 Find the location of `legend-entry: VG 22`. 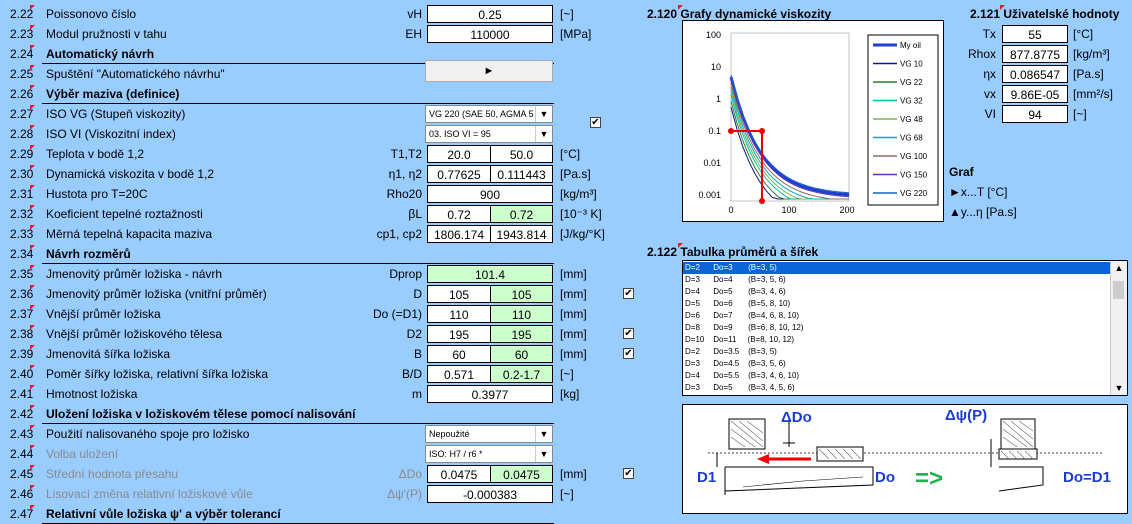

legend-entry: VG 22 is located at coordinates (911, 82).